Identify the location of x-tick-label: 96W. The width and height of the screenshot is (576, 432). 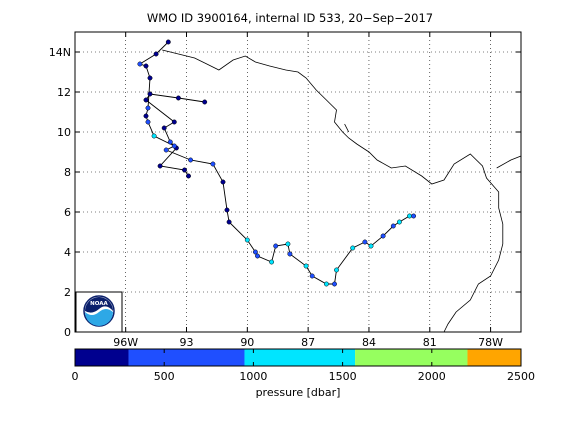
(125, 342).